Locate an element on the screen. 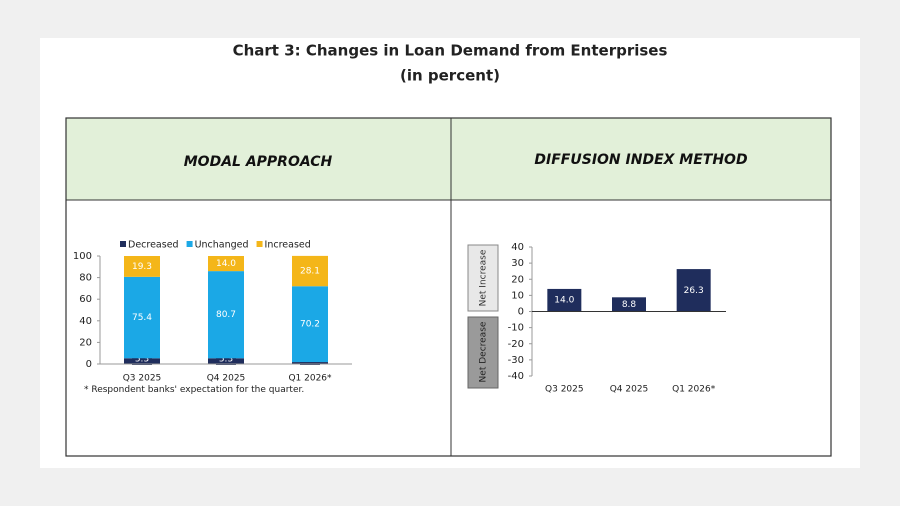 This screenshot has width=900, height=506. value-label: 26.3 is located at coordinates (694, 291).